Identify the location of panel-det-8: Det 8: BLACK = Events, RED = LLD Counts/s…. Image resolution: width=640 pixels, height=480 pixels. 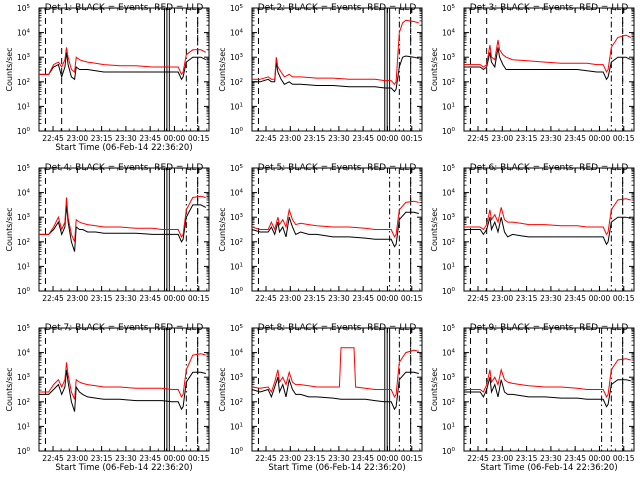
(320, 398).